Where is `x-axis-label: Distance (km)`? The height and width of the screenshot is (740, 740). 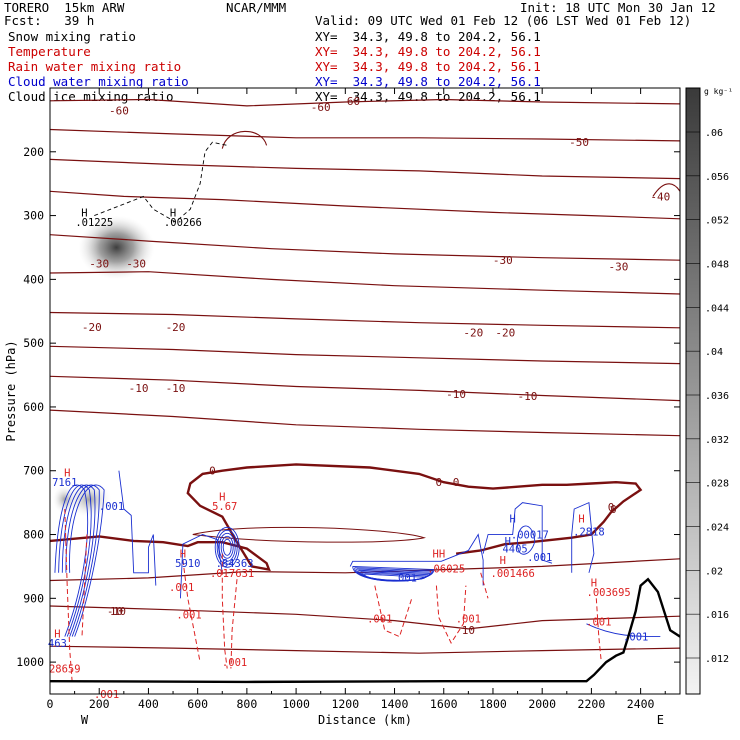 x-axis-label: Distance (km) is located at coordinates (365, 720).